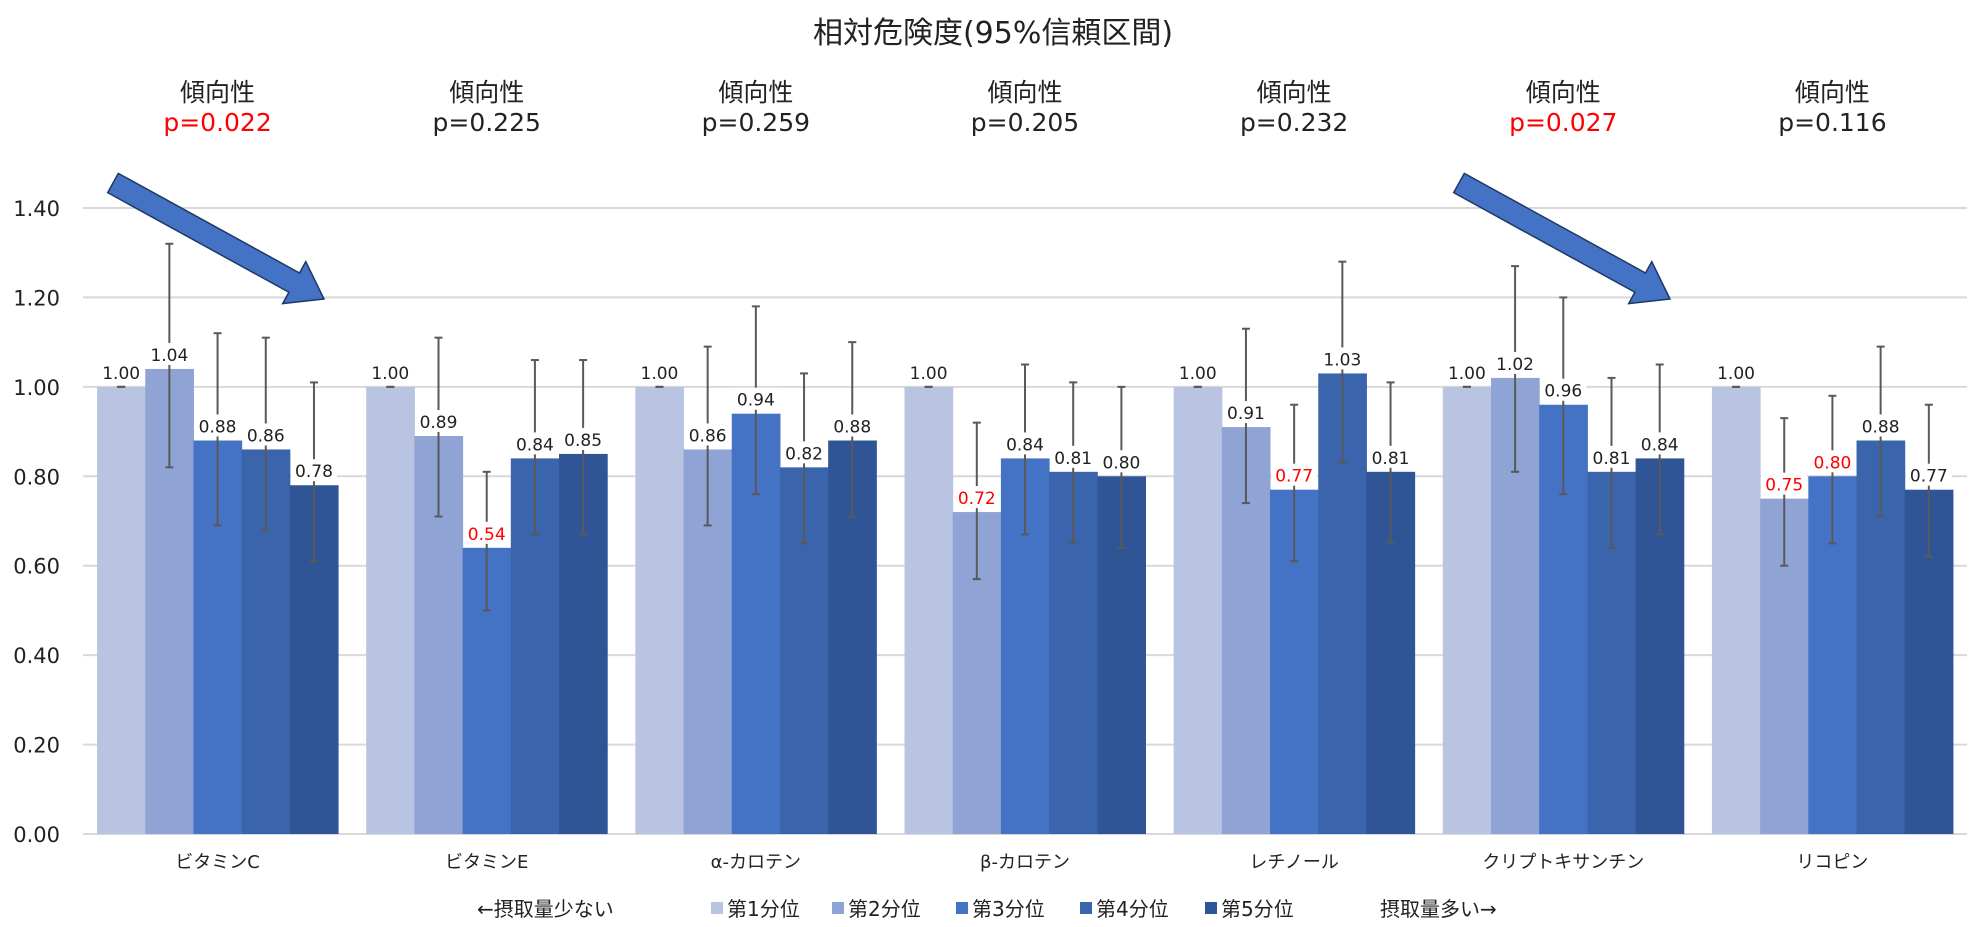  Describe the element at coordinates (756, 401) in the screenshot. I see `data-label: 0.94` at that location.